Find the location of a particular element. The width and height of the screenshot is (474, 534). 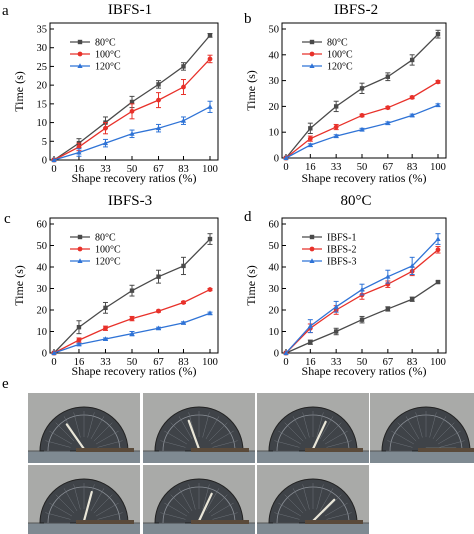

x-tick-label: 16 is located at coordinates (310, 362).